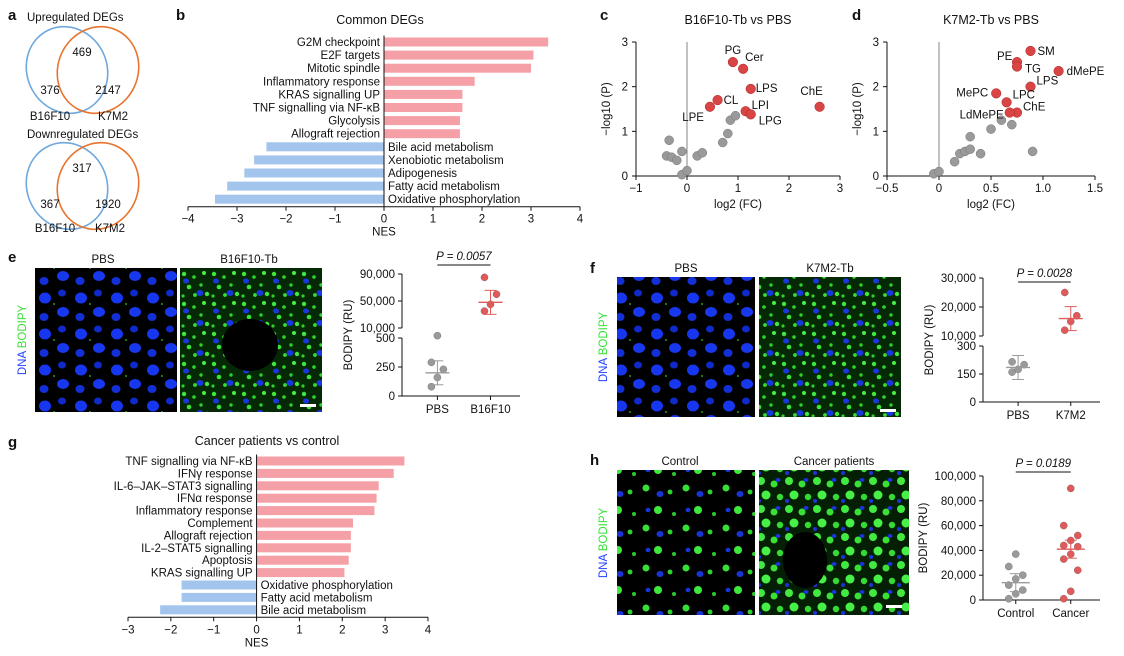 This screenshot has height=656, width=1124. I want to click on x-tick-label: 3, so click(840, 189).